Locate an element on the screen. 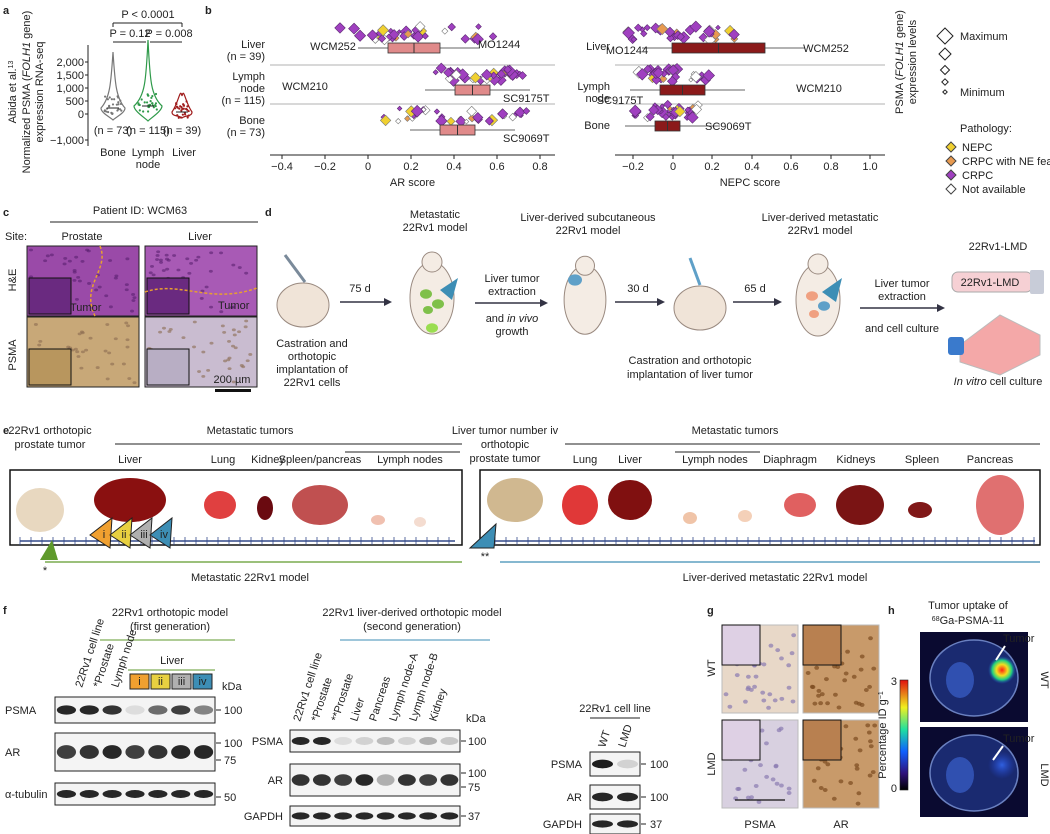  group-title: Metastatic tumors is located at coordinates (735, 431).